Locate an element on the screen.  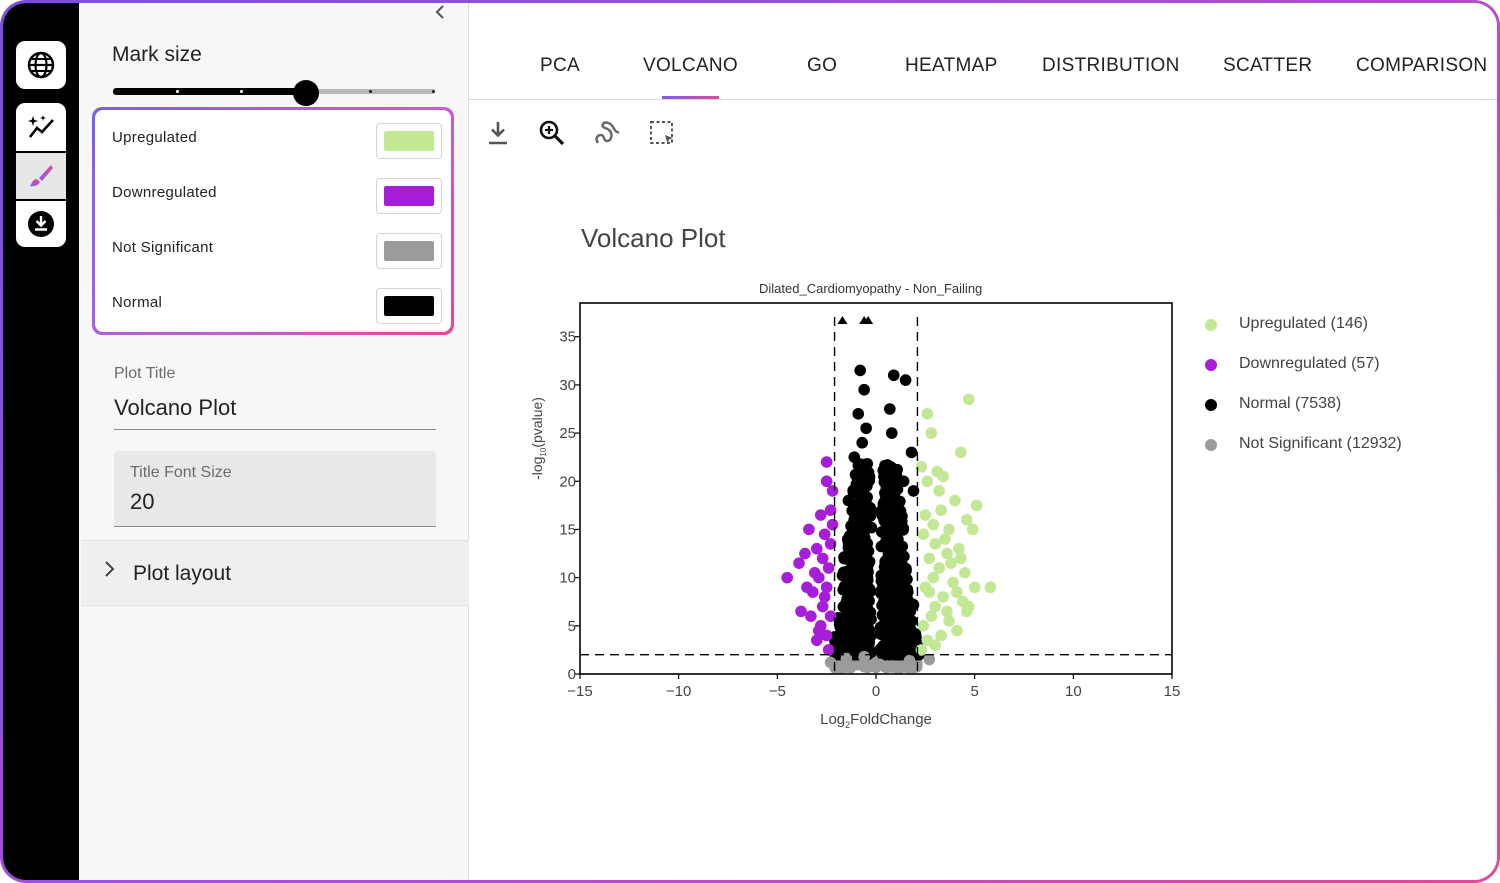
sparkle-chart-icon is located at coordinates (41, 127).